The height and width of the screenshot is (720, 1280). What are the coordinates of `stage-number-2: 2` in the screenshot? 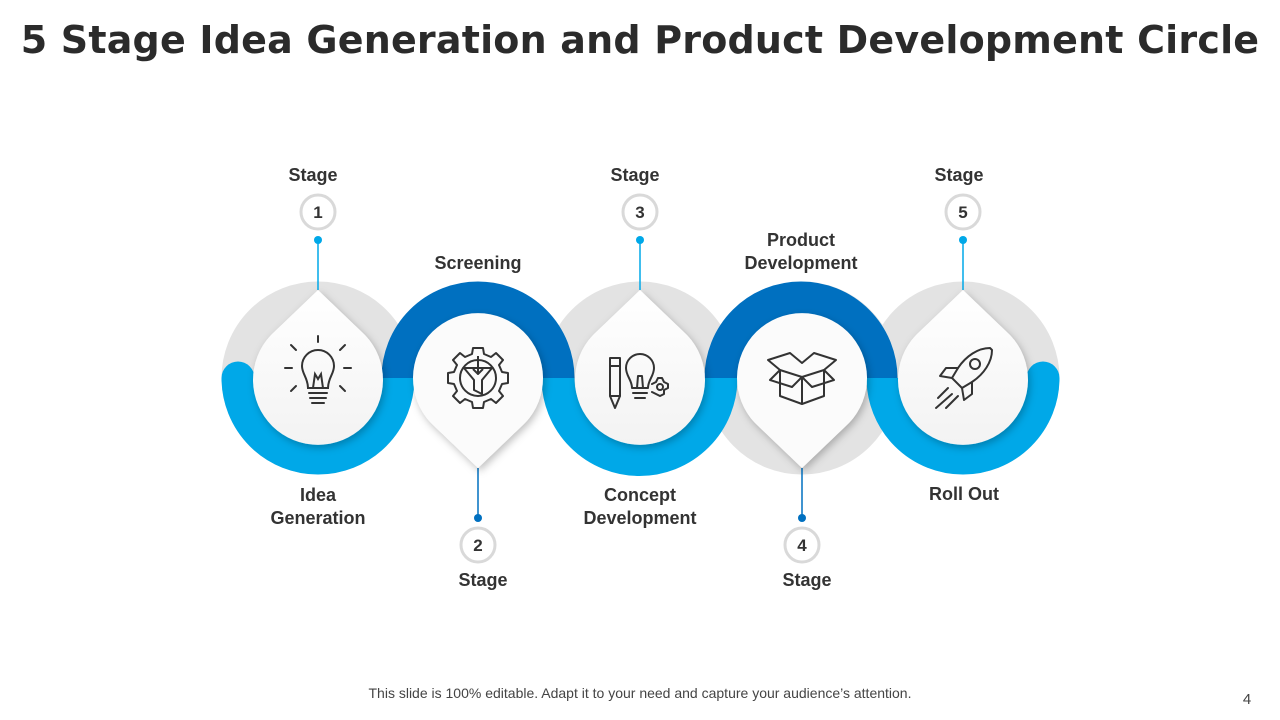 It's located at (477, 545).